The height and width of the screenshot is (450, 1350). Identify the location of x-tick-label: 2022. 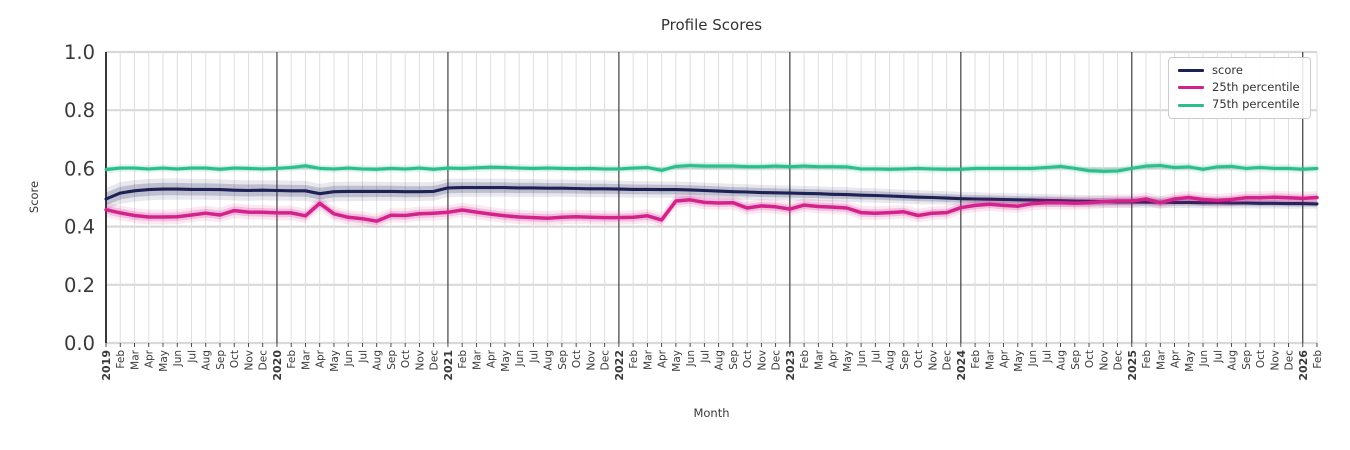
(619, 365).